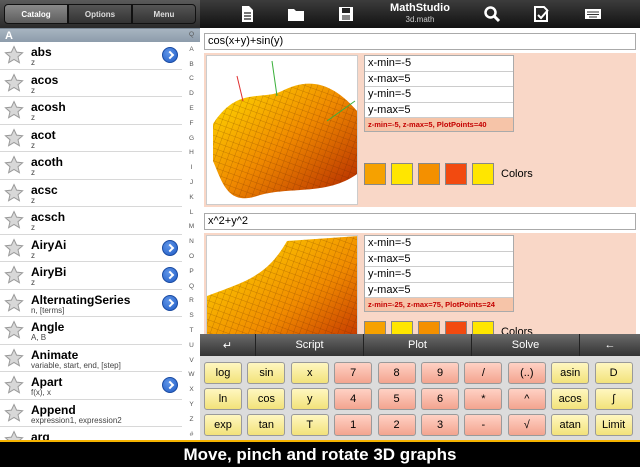 The image size is (640, 467). What do you see at coordinates (570, 373) in the screenshot?
I see `key: asin` at bounding box center [570, 373].